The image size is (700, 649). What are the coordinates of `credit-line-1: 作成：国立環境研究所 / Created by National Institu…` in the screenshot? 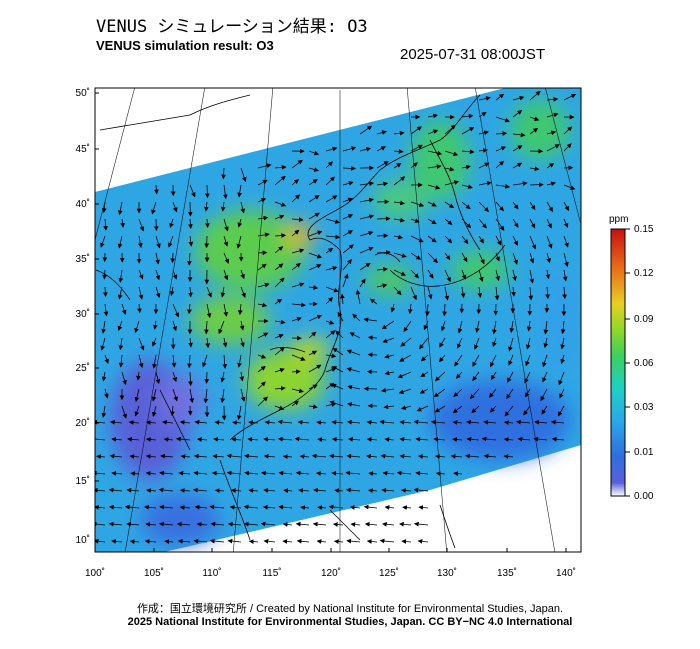 It's located at (350, 609).